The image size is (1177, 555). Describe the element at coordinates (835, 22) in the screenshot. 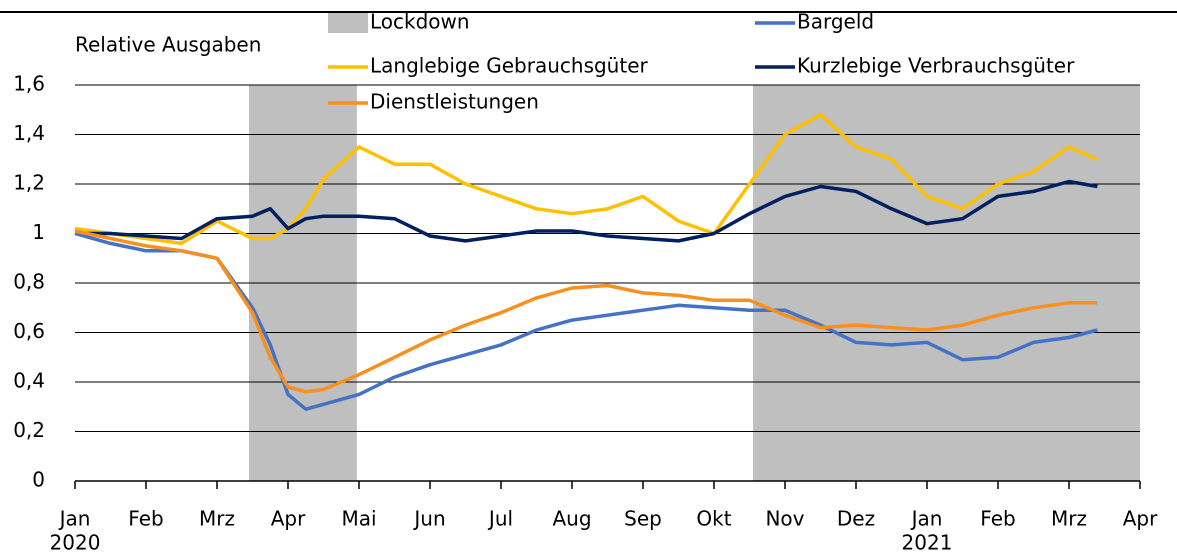

I see `legend-label: Bargeld` at that location.